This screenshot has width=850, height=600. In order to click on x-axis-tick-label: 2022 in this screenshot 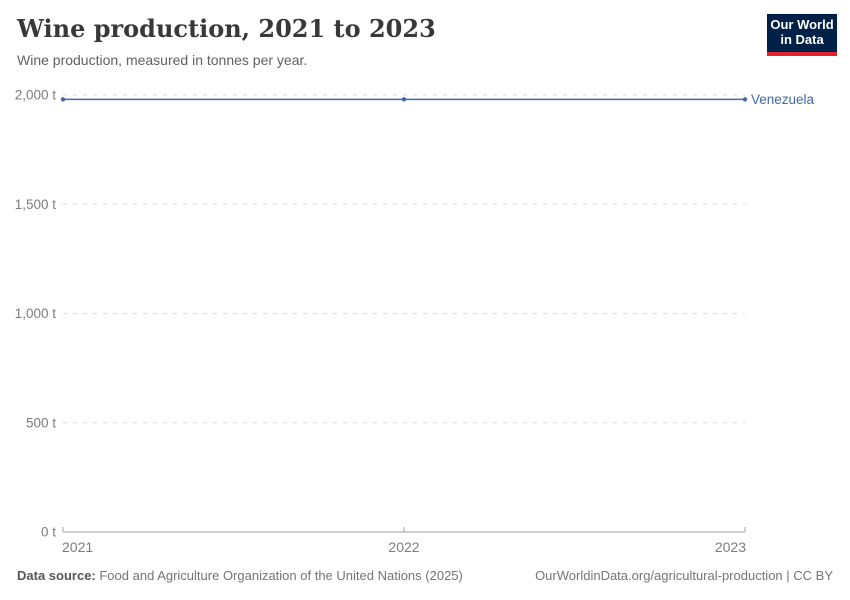, I will do `click(403, 547)`.